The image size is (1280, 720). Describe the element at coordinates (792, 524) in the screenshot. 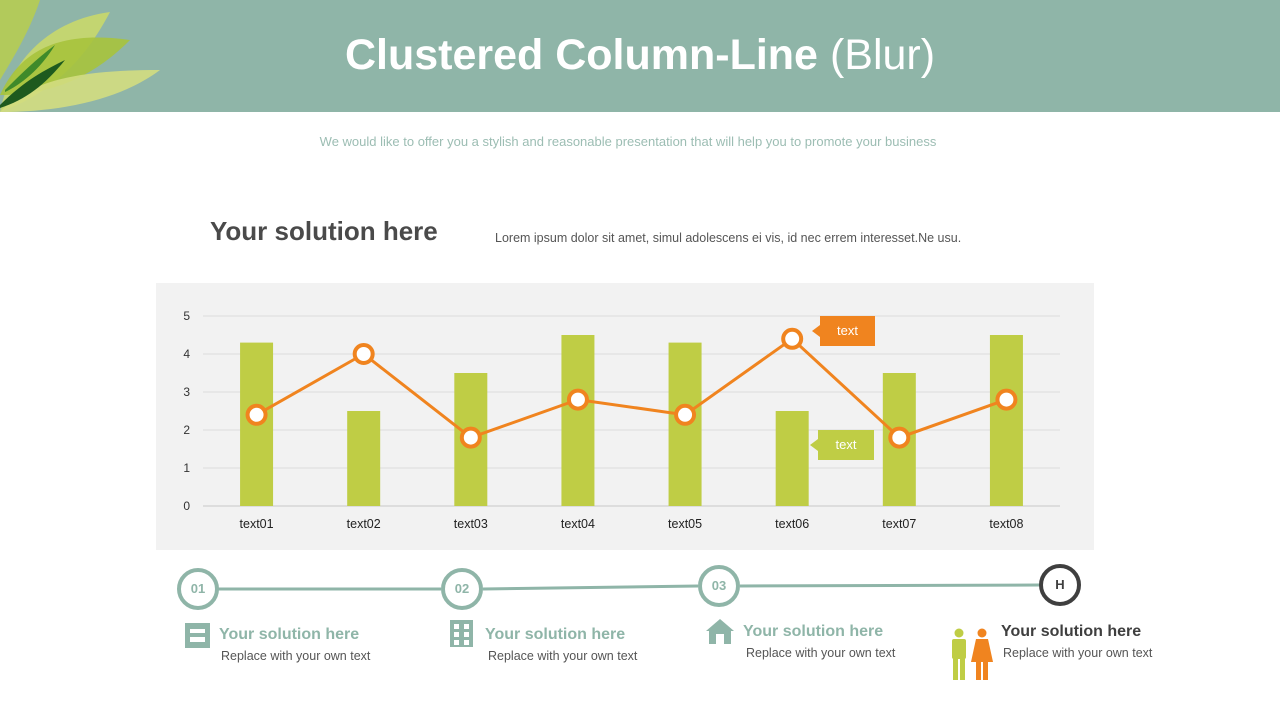

I see `x-tick-label: text06` at that location.